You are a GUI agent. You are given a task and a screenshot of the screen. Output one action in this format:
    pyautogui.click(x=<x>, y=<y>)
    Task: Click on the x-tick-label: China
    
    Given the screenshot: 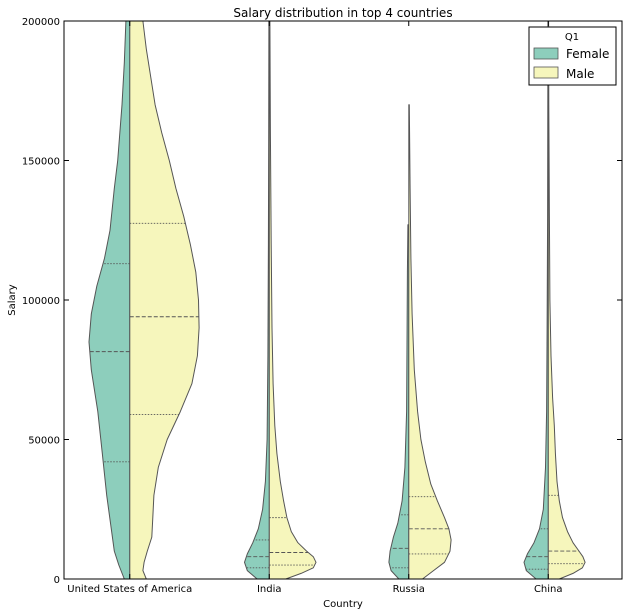 What is the action you would take?
    pyautogui.click(x=548, y=589)
    